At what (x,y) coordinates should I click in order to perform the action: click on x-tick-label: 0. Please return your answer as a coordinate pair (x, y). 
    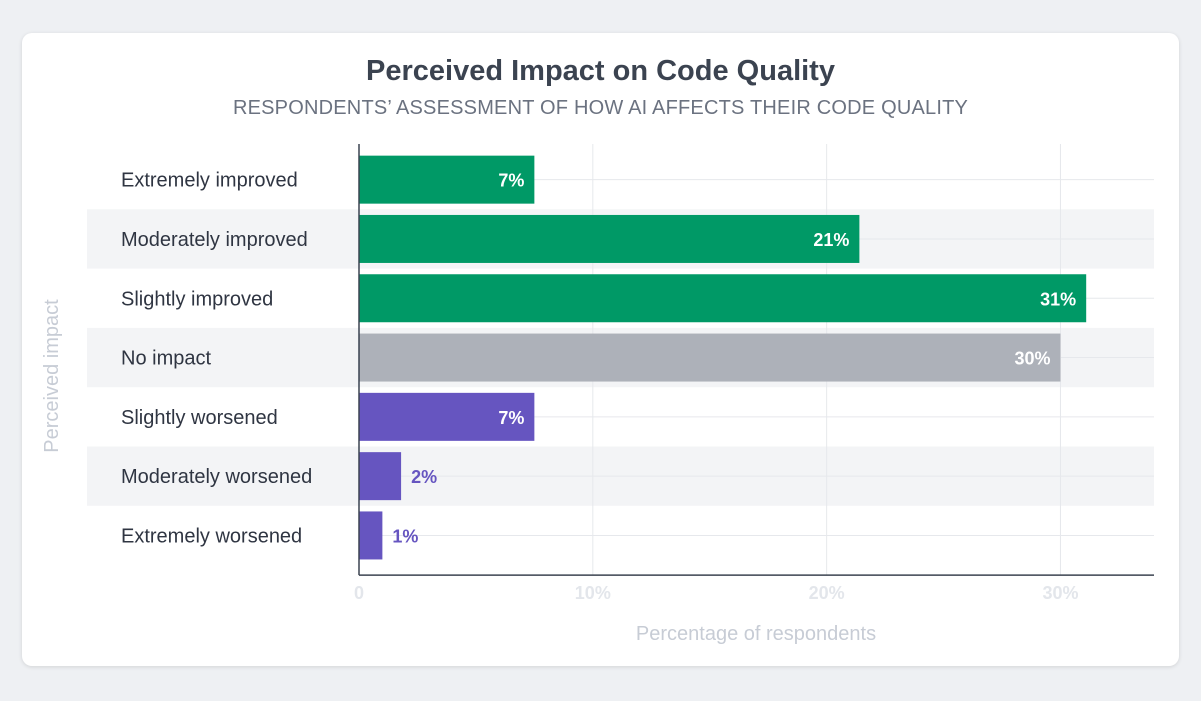
    Looking at the image, I should click on (359, 593).